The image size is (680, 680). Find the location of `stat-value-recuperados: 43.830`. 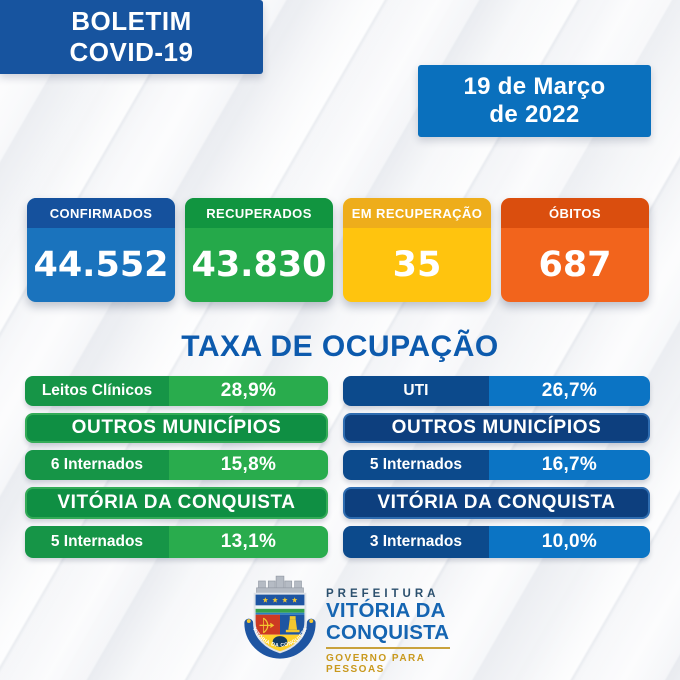

stat-value-recuperados: 43.830 is located at coordinates (259, 265).